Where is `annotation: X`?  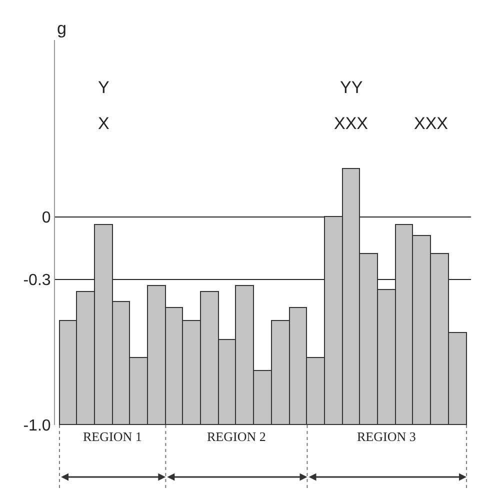 annotation: X is located at coordinates (104, 123).